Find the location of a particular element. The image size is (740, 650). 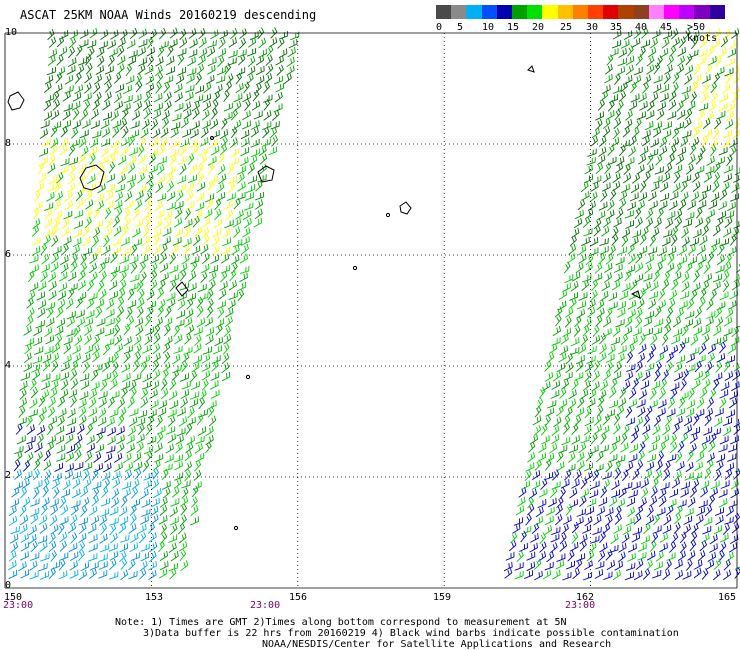

lat-tick-4: 4 is located at coordinates (8, 365).